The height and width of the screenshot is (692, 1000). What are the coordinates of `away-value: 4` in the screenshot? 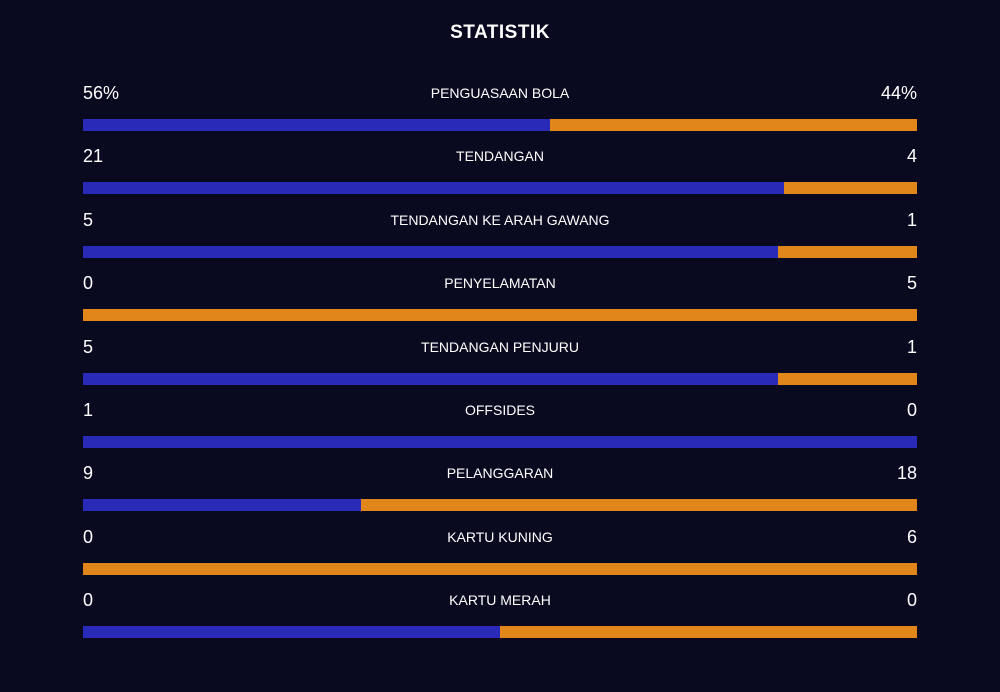 It's located at (911, 156).